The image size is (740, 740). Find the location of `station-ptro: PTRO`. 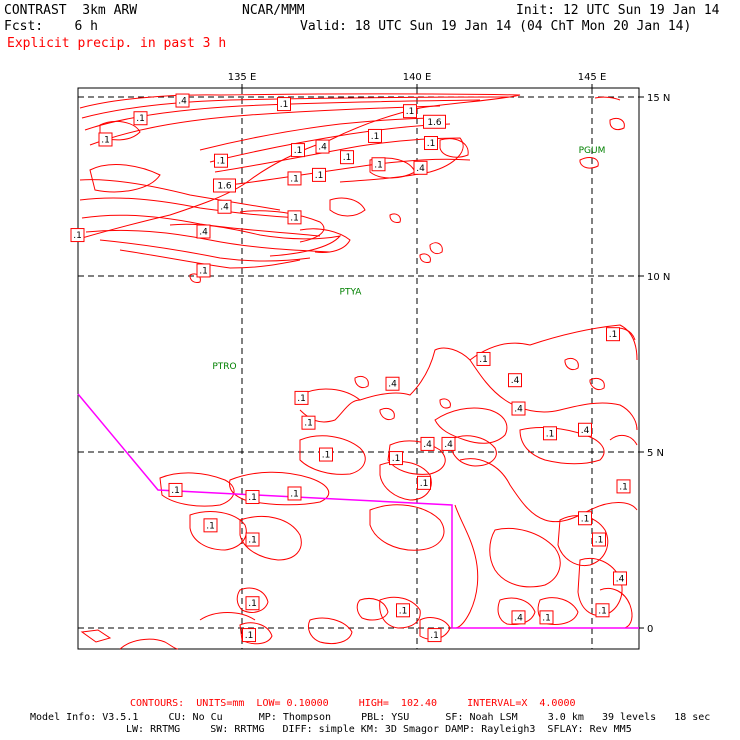

station-ptro: PTRO is located at coordinates (224, 367).